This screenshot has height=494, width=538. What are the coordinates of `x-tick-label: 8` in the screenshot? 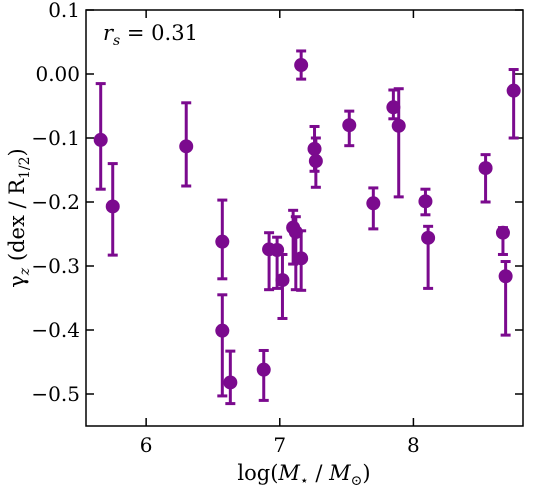 It's located at (413, 445).